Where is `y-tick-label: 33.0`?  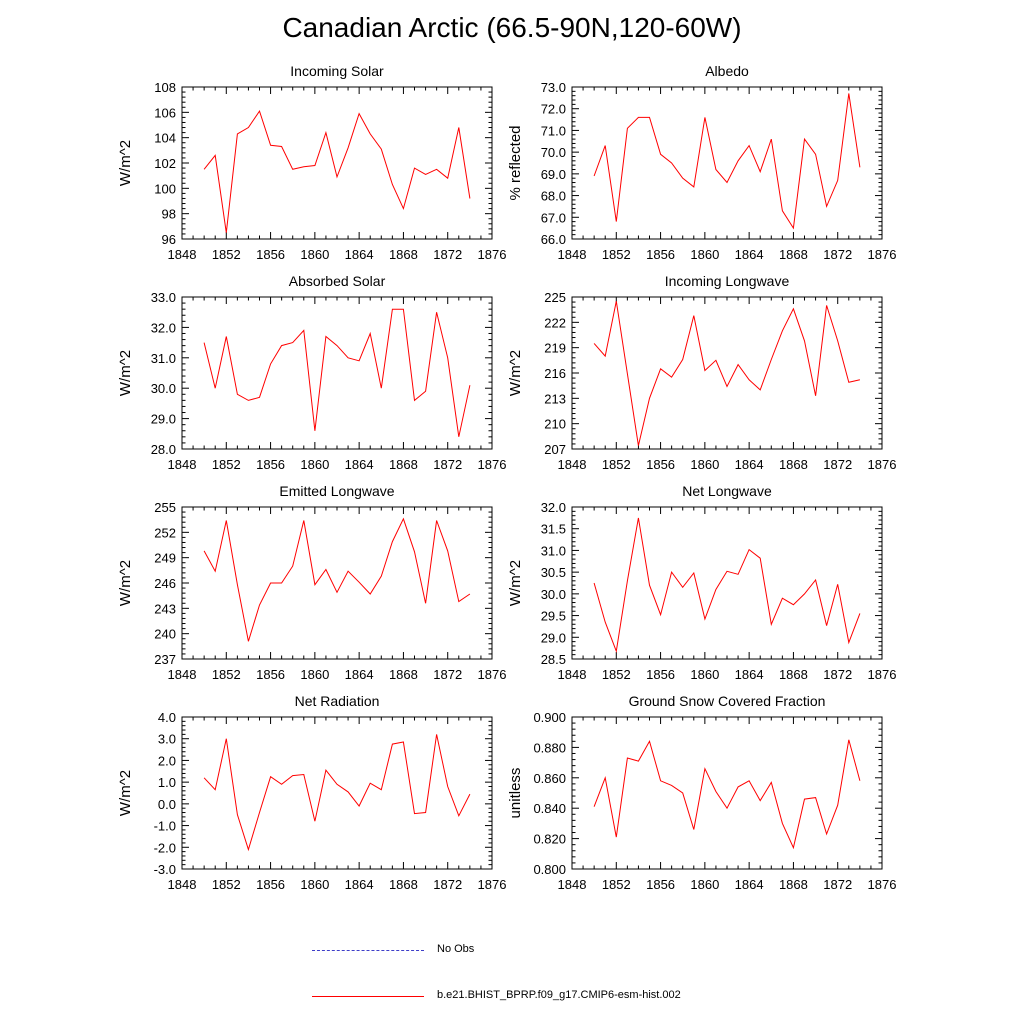
y-tick-label: 33.0 is located at coordinates (163, 297).